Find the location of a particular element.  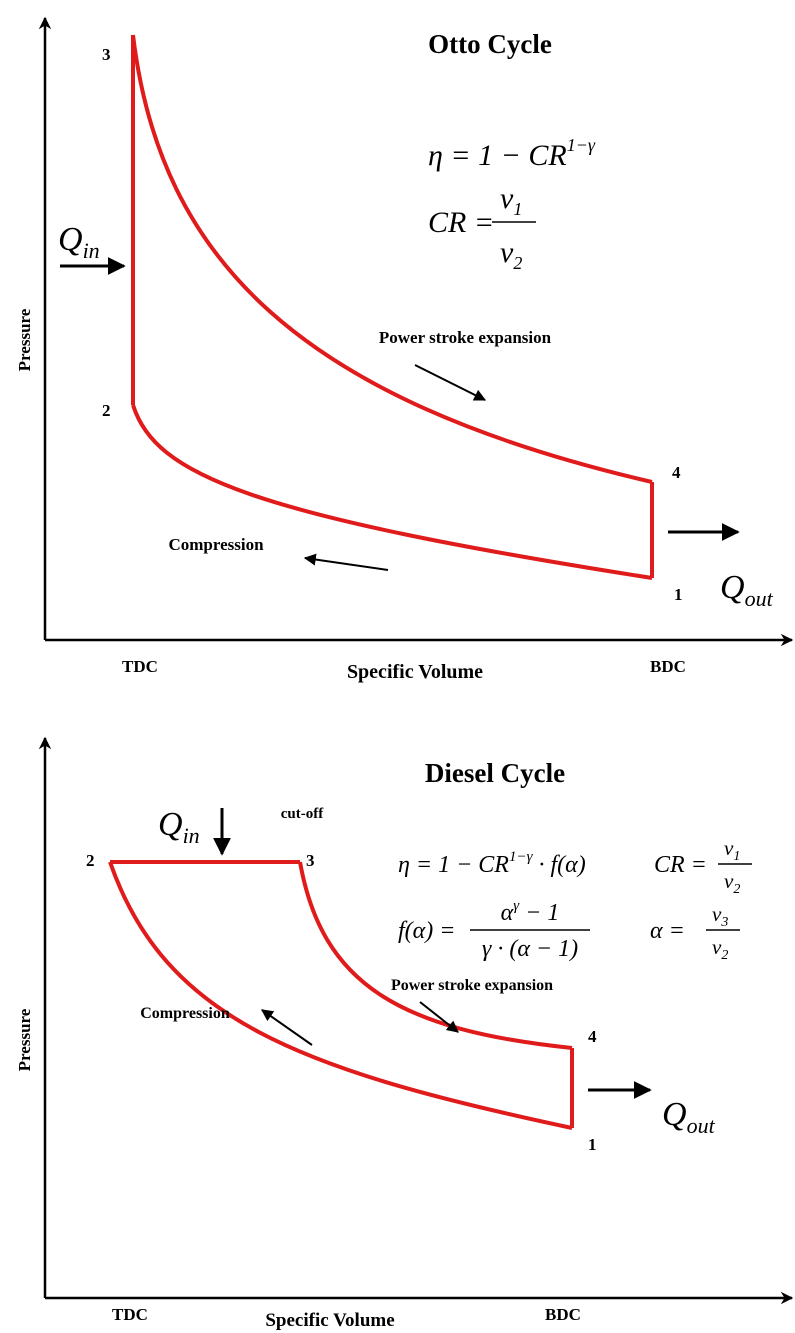

efficiency-formula: η = 1 − CR1−γ is located at coordinates (512, 153).